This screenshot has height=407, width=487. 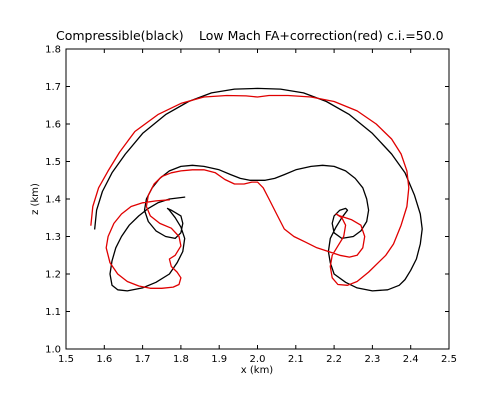 What do you see at coordinates (53, 162) in the screenshot?
I see `y-tick-label: 1.5` at bounding box center [53, 162].